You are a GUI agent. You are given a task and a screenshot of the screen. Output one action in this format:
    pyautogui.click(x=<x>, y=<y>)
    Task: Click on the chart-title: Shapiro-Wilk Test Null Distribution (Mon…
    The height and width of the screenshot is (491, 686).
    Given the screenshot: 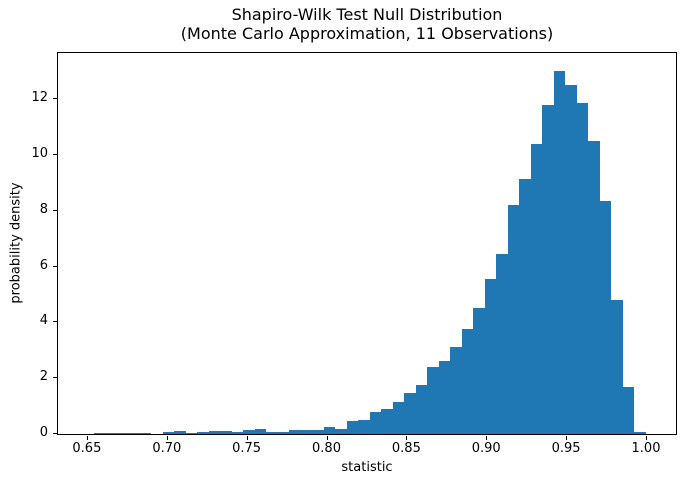 What is the action you would take?
    pyautogui.click(x=367, y=24)
    